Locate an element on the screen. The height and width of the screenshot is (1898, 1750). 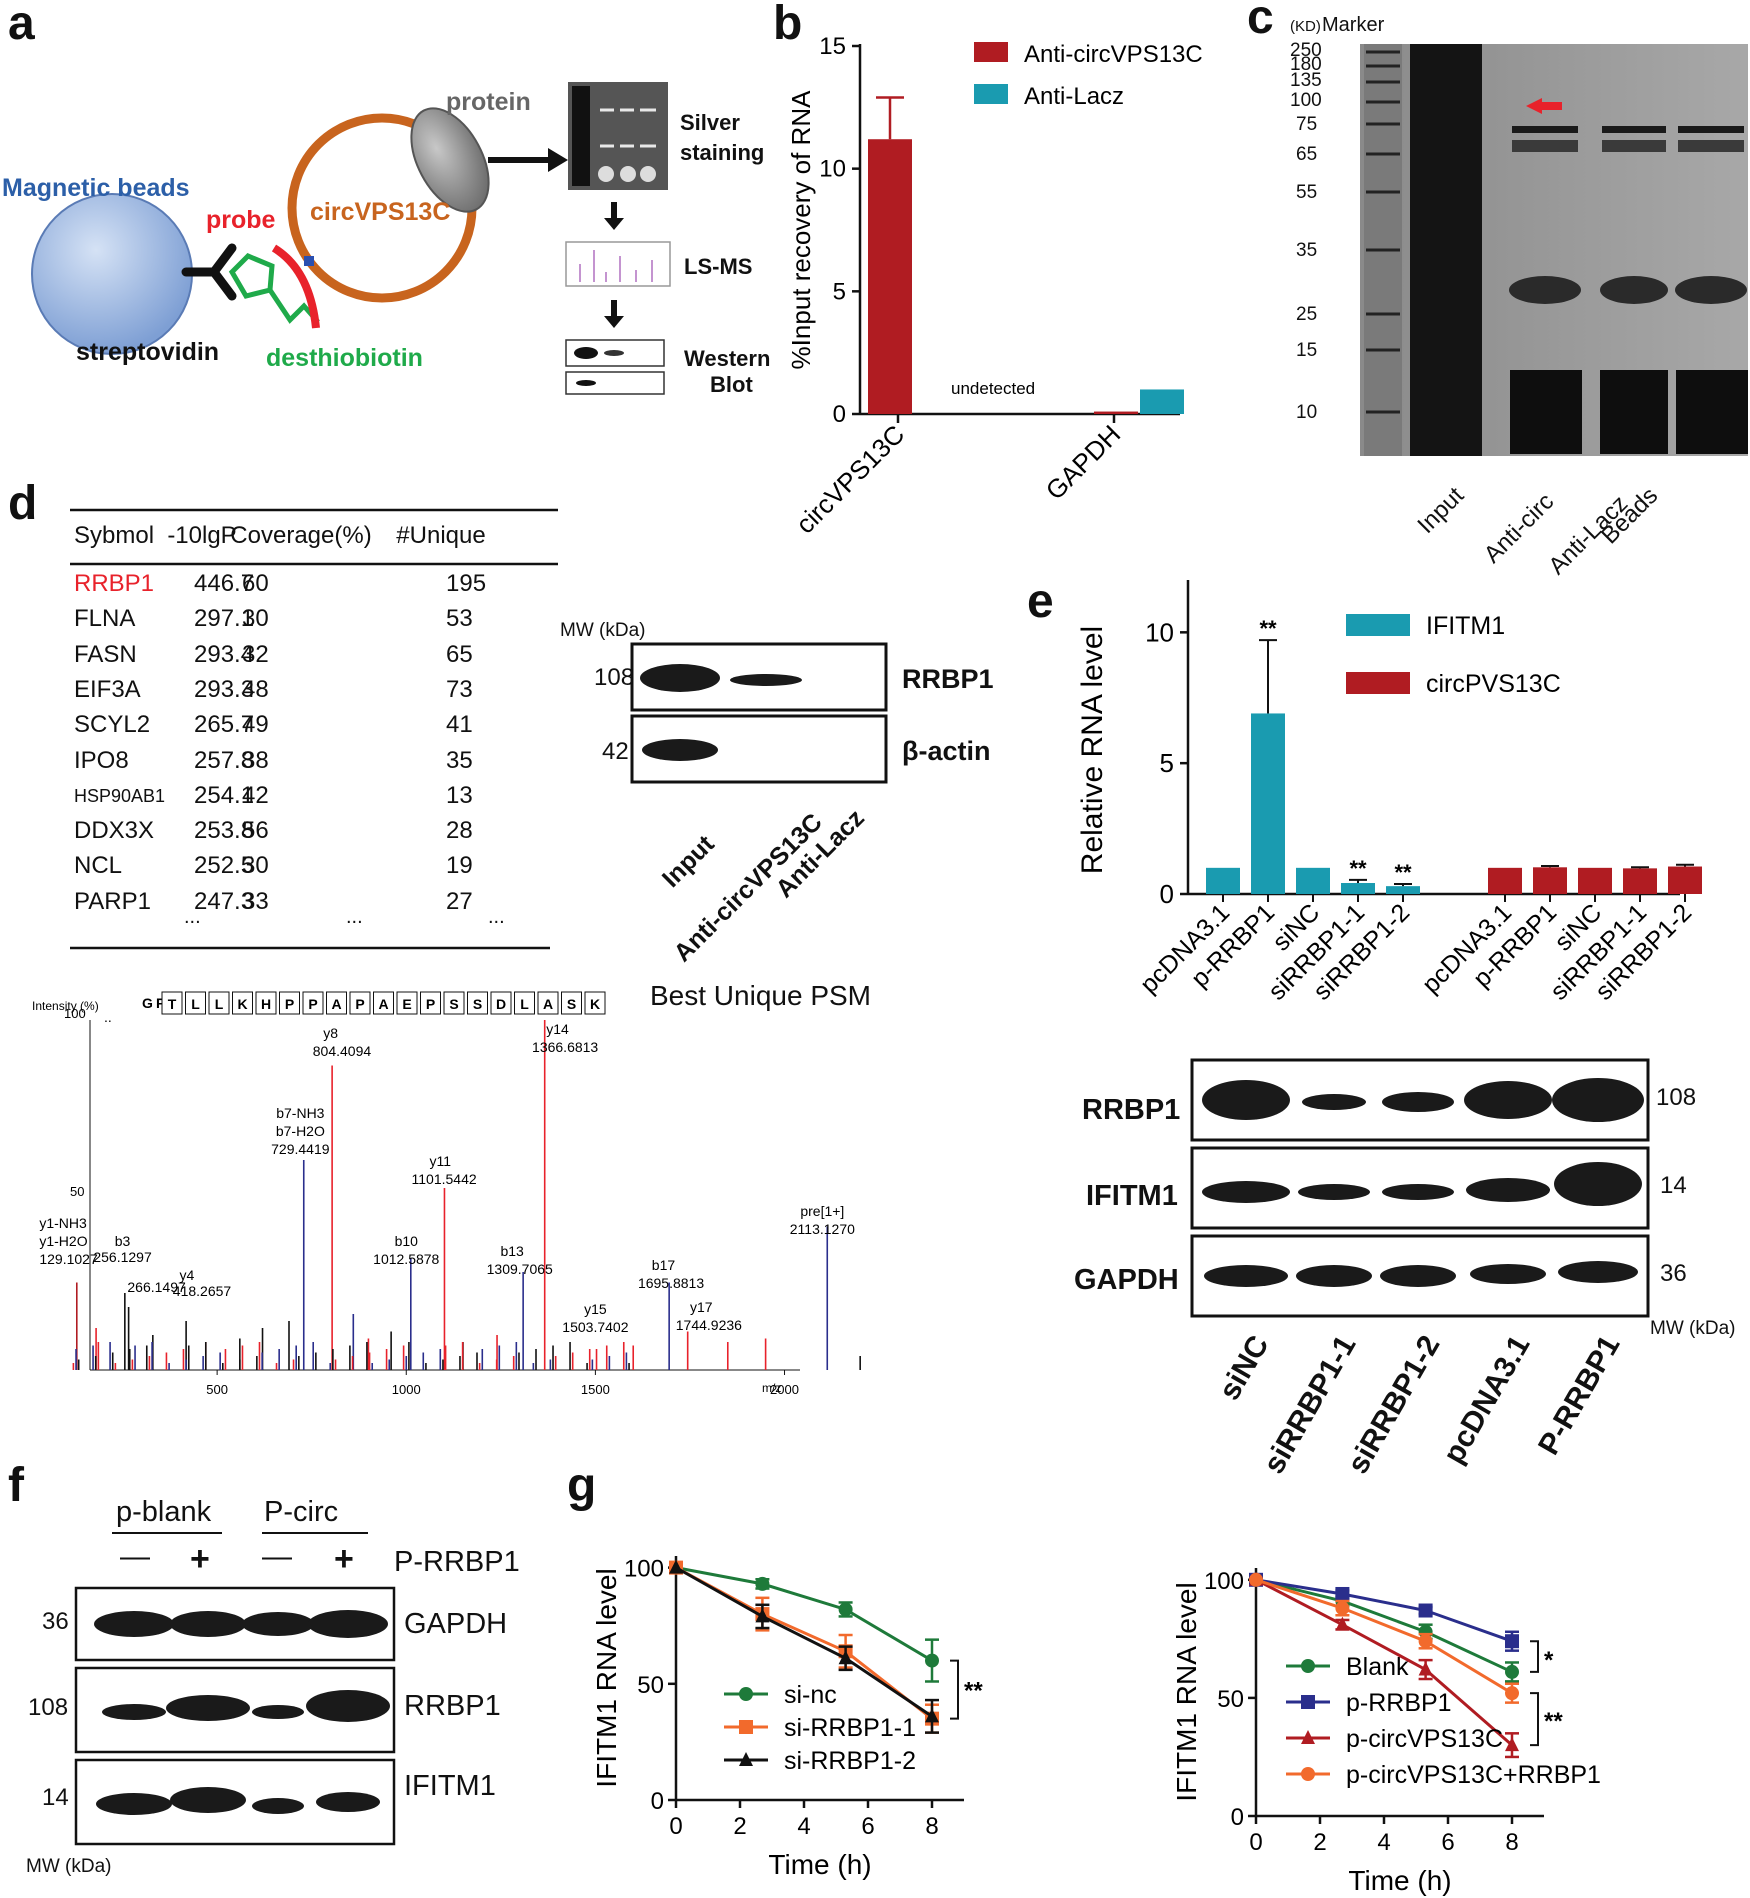
peak-annotation: 1101.5442 is located at coordinates (444, 1179).